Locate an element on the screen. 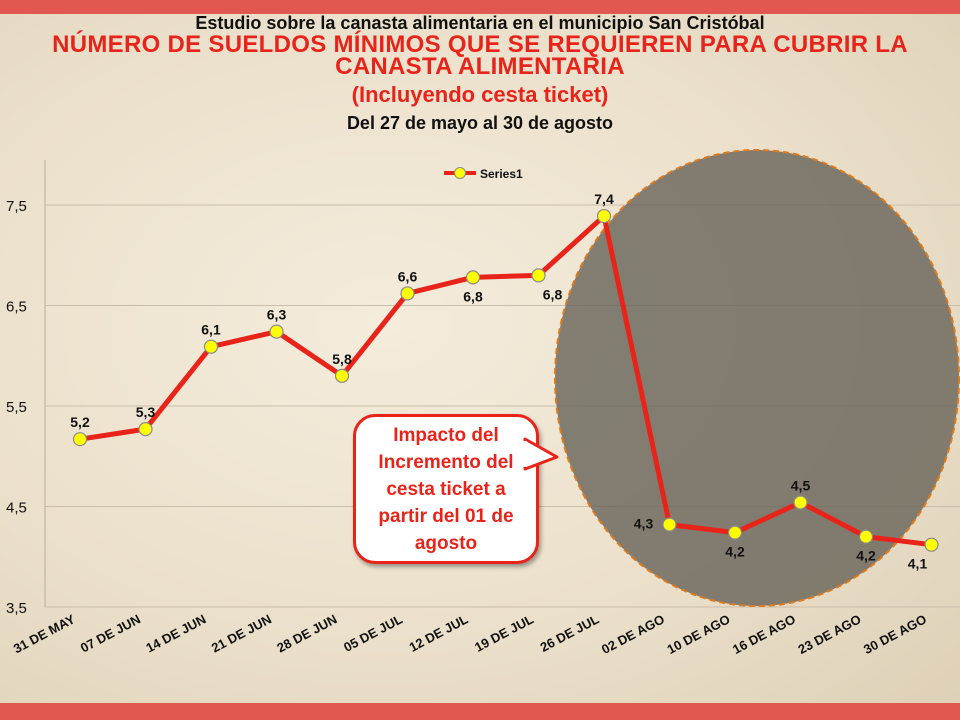  main-title-line-2: CANASTA ALIMENTARIA is located at coordinates (480, 66).